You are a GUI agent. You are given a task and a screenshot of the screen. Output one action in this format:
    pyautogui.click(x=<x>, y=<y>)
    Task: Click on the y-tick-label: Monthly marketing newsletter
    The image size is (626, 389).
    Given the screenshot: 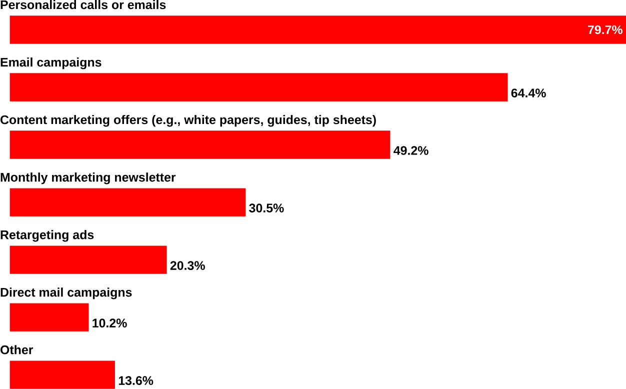 What is the action you would take?
    pyautogui.click(x=88, y=178)
    